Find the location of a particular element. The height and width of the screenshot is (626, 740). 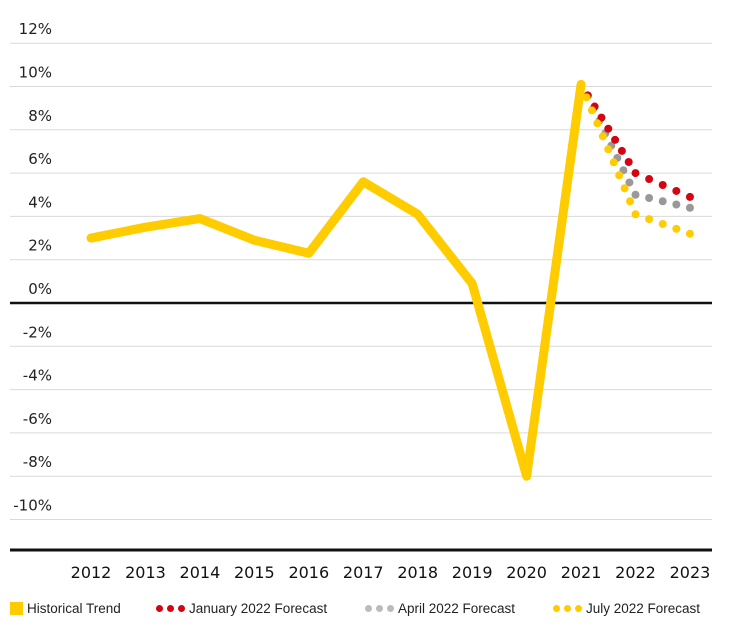

series-line-july-2022-forecast is located at coordinates (638, 165).